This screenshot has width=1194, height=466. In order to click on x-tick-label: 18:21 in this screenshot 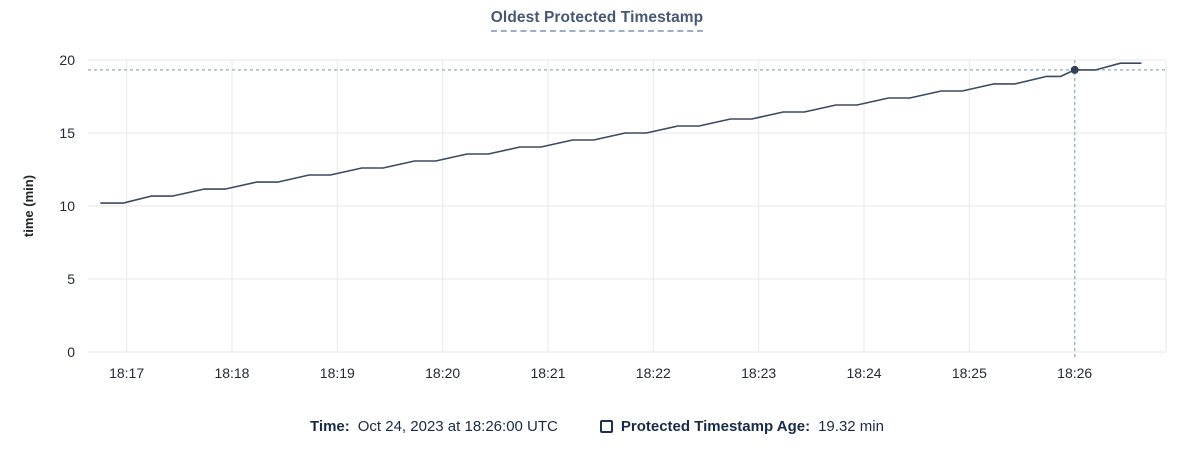, I will do `click(547, 373)`.